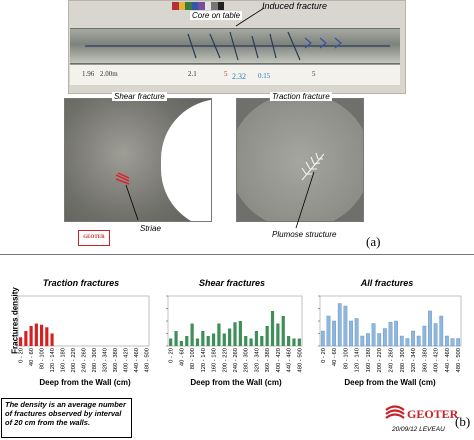 Image resolution: width=474 pixels, height=440 pixels. What do you see at coordinates (95, 360) in the screenshot?
I see `traction-x-tick-label: 280 - 300` at bounding box center [95, 360].